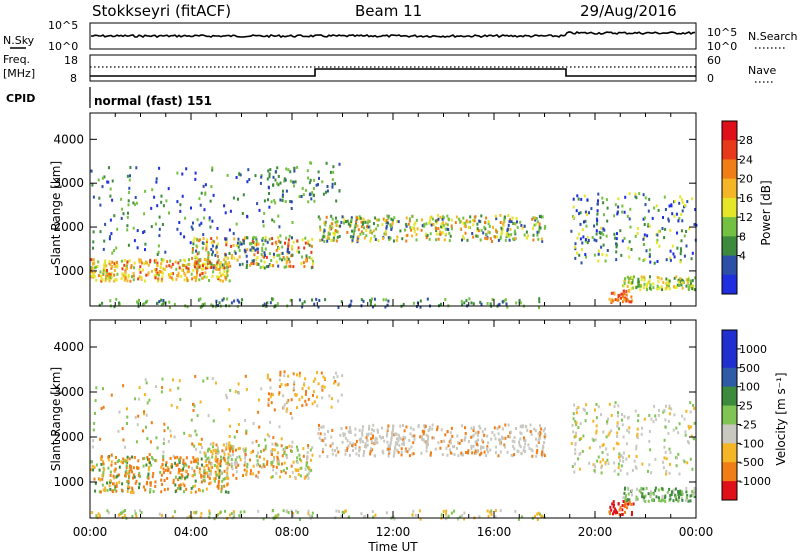  I want to click on velocity-colorbar-tick-label: 500, so click(749, 368).